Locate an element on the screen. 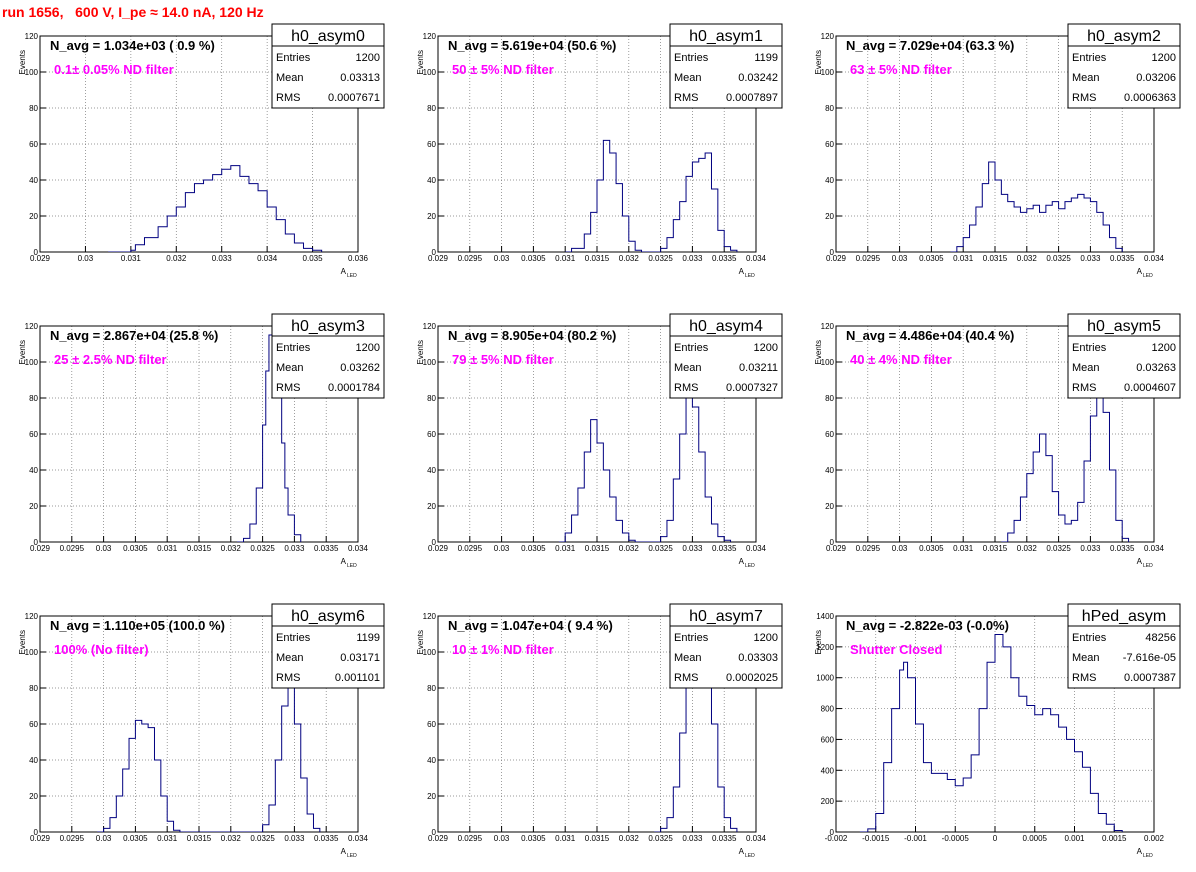  histogram-name: h0_asym4 is located at coordinates (726, 326).